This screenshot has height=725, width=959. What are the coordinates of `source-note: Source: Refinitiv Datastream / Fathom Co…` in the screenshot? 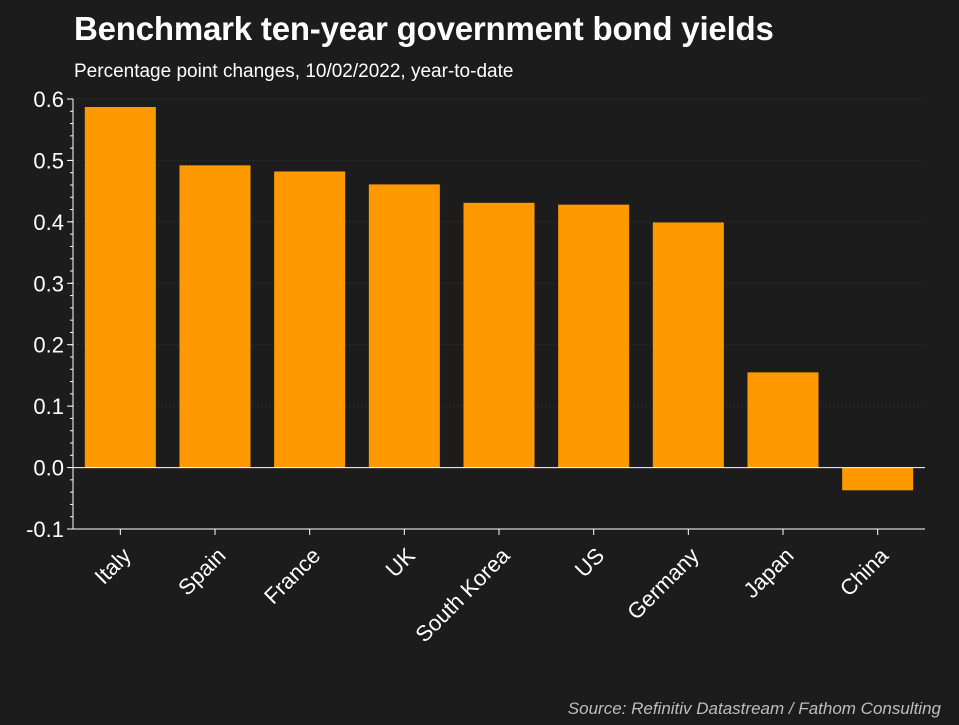 It's located at (754, 708).